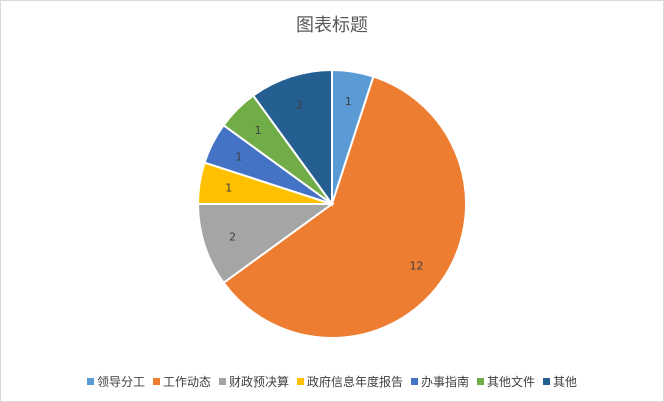 This screenshot has height=402, width=664. What do you see at coordinates (445, 382) in the screenshot?
I see `legend-label-4: 办事指南` at bounding box center [445, 382].